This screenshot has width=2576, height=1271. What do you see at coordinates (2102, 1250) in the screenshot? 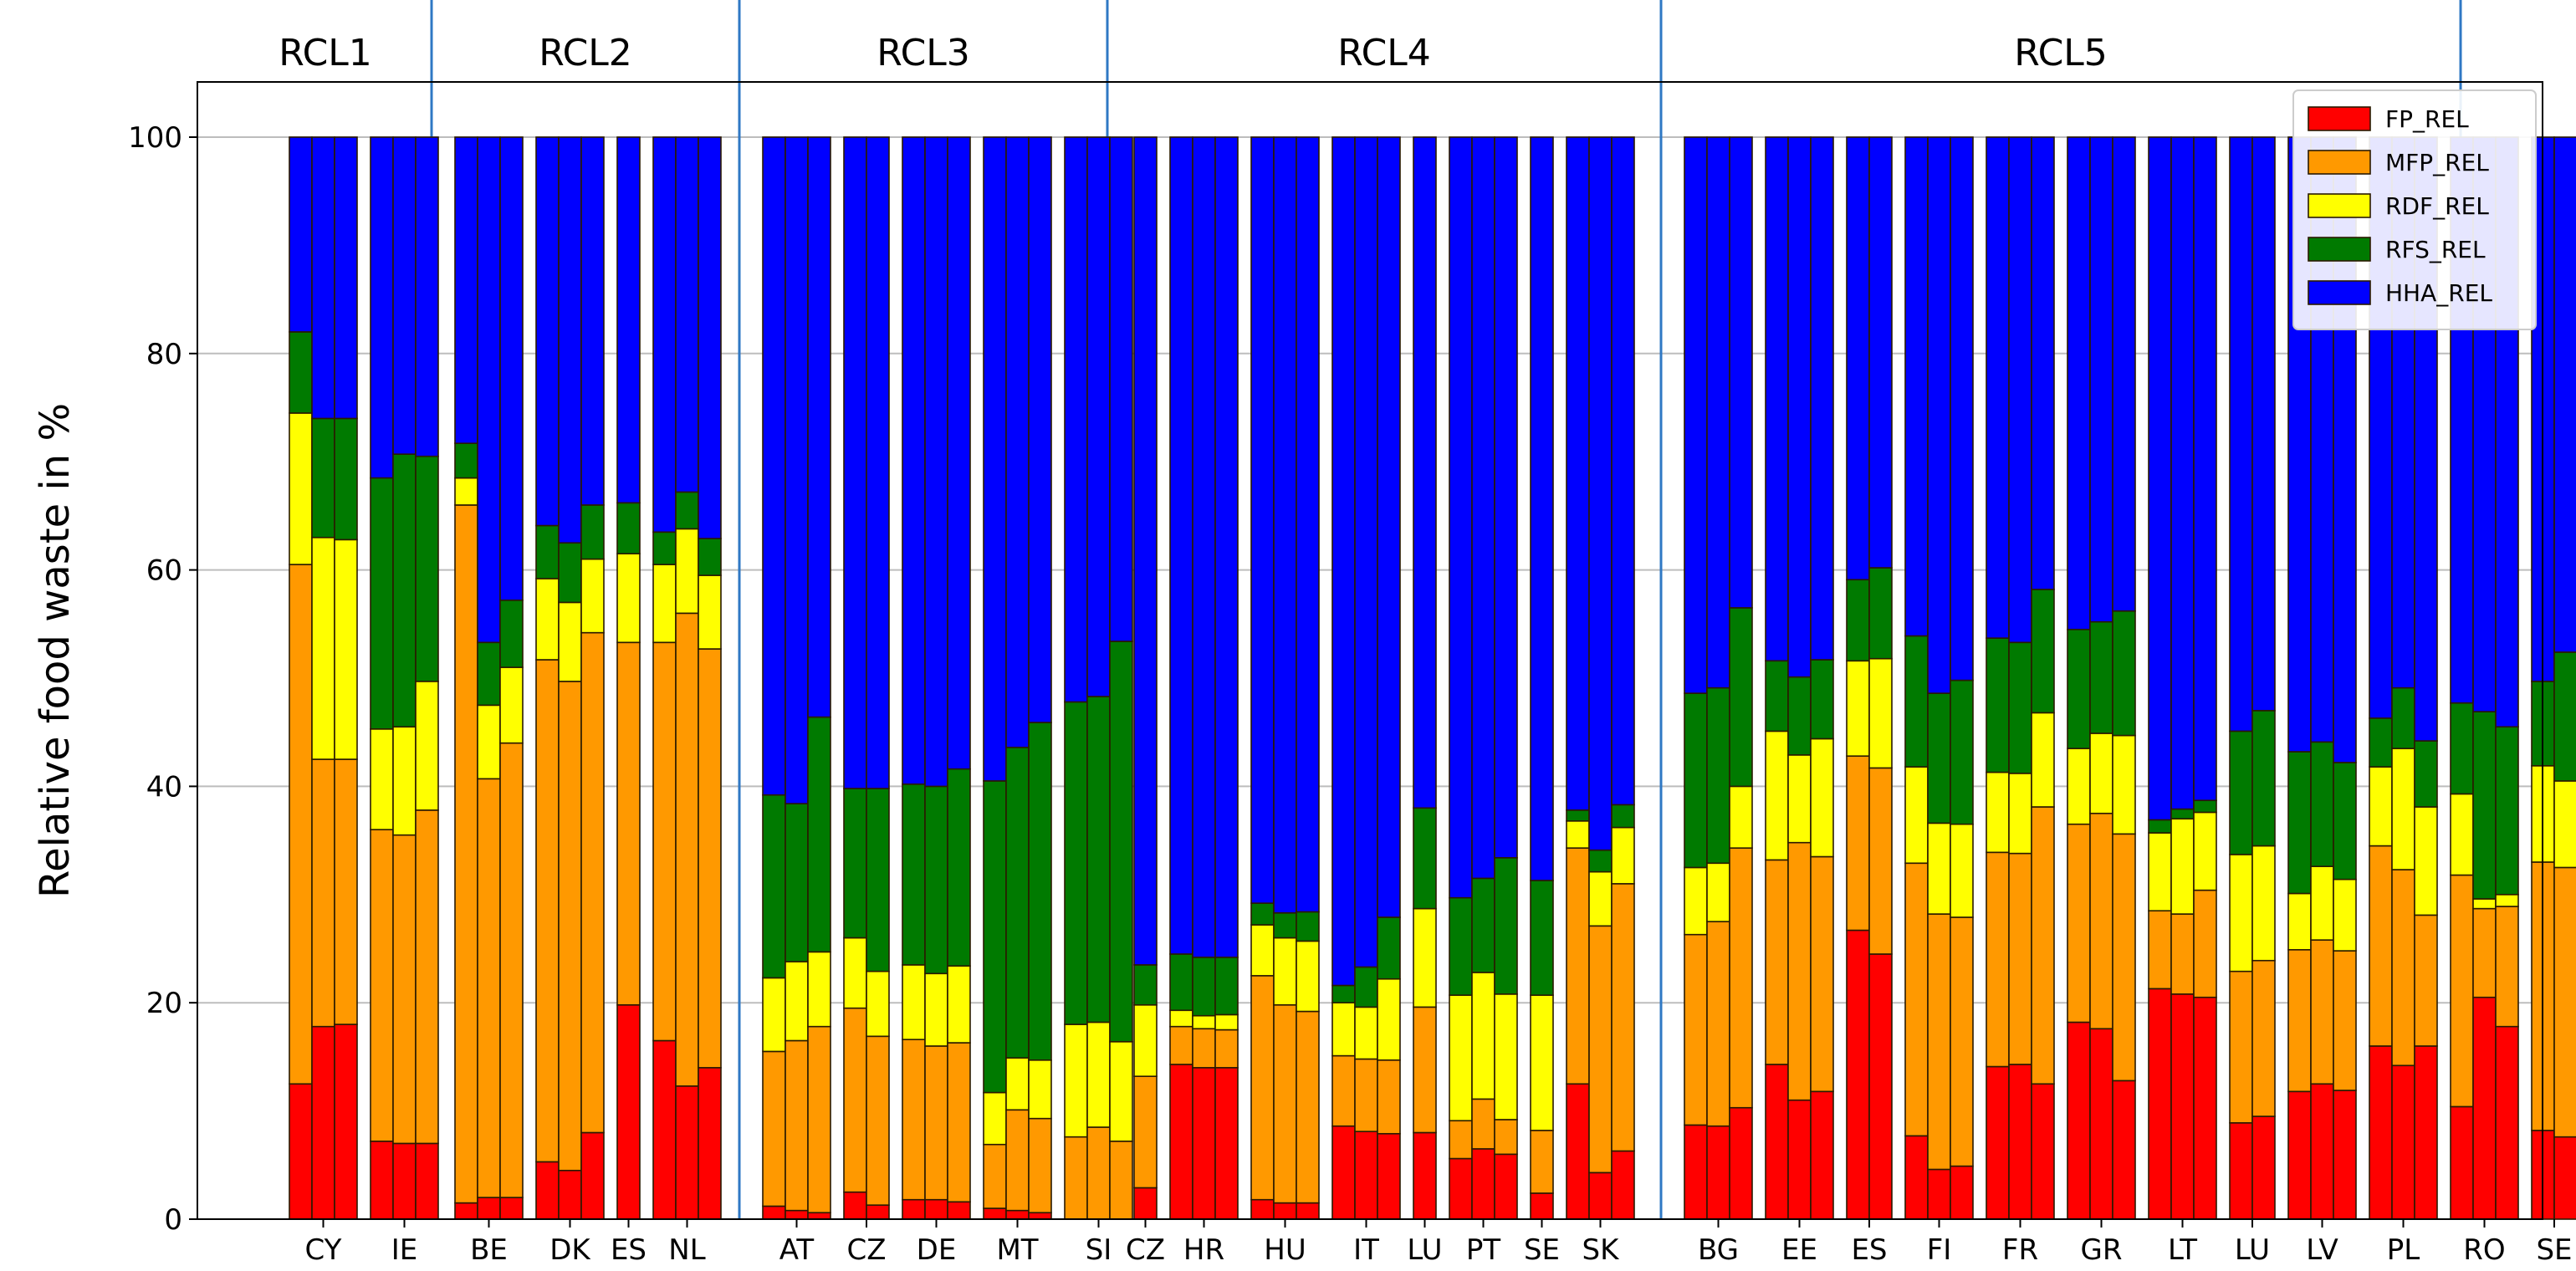
I see `x-tick-label: GR` at bounding box center [2102, 1250].